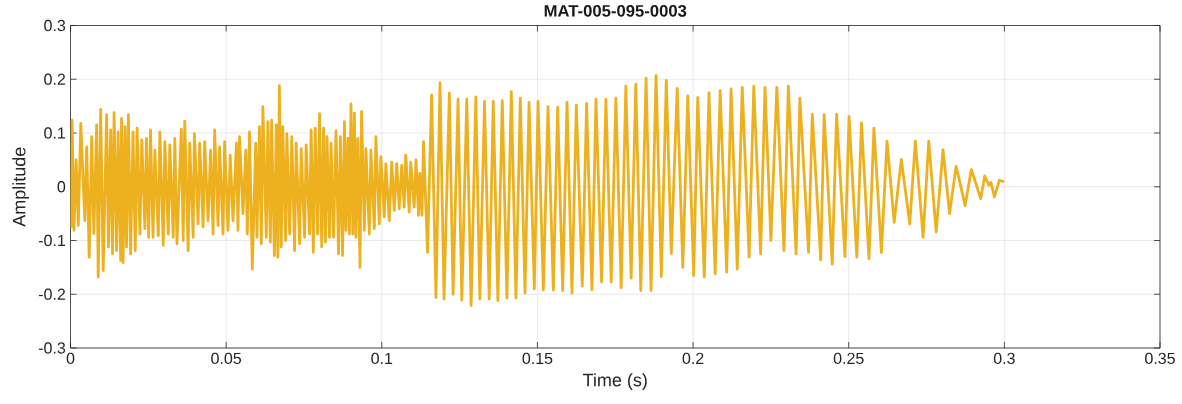  I want to click on x-tick-label: 0.2, so click(693, 358).